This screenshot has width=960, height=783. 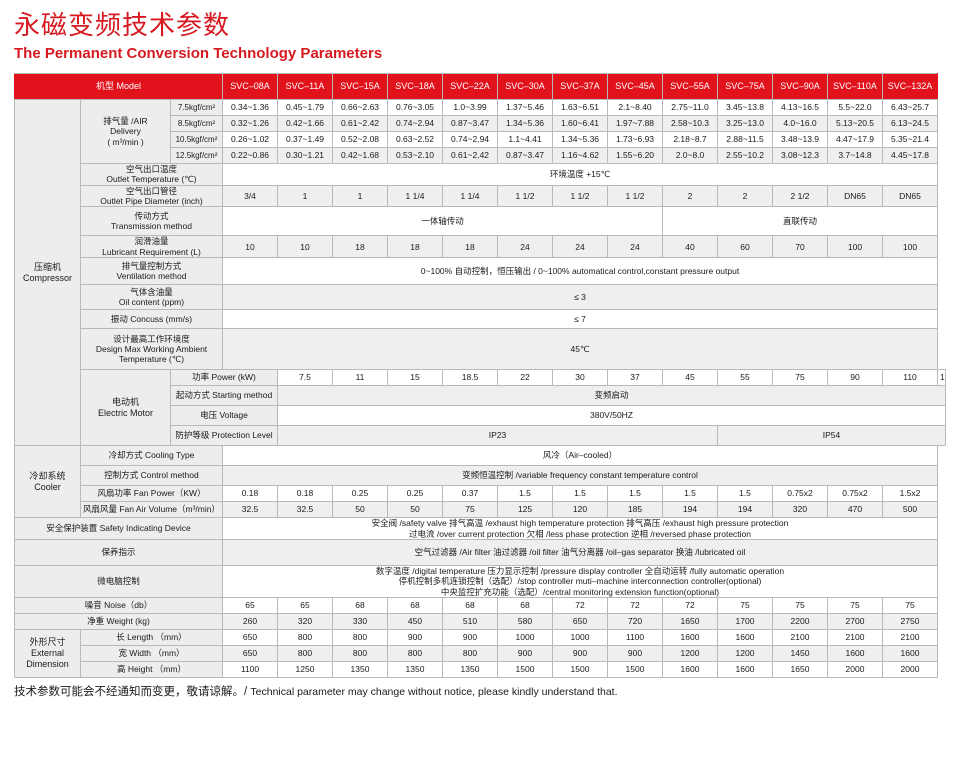 What do you see at coordinates (250, 139) in the screenshot?
I see `cell: 0.26~1.02` at bounding box center [250, 139].